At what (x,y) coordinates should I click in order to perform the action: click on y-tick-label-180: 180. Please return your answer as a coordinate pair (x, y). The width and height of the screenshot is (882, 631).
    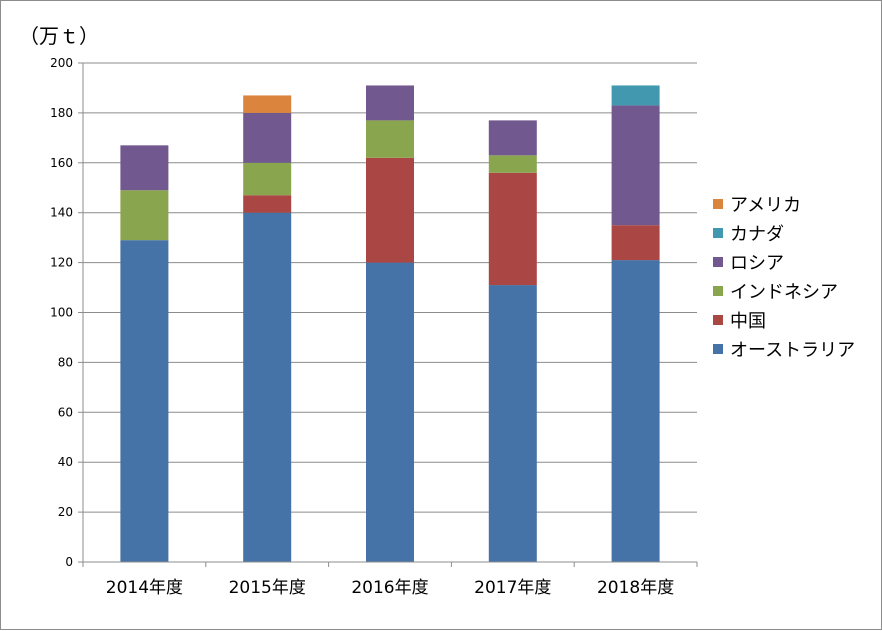
    Looking at the image, I should click on (61, 113).